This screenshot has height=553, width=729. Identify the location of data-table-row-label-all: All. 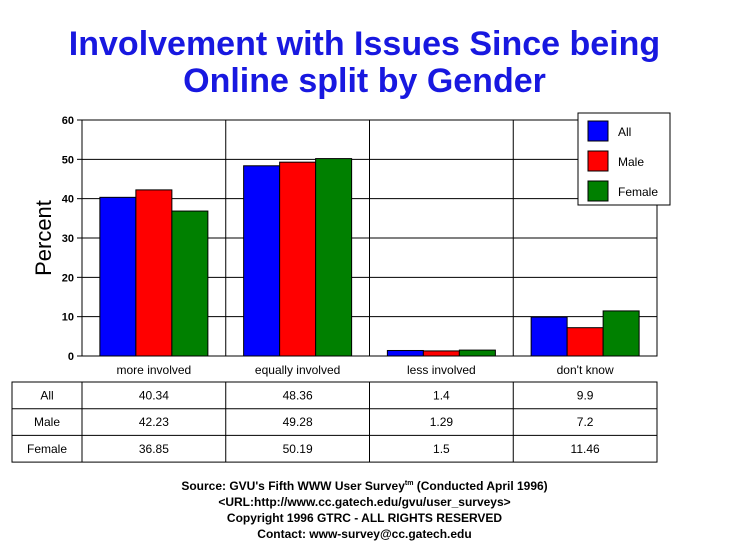
(46, 395).